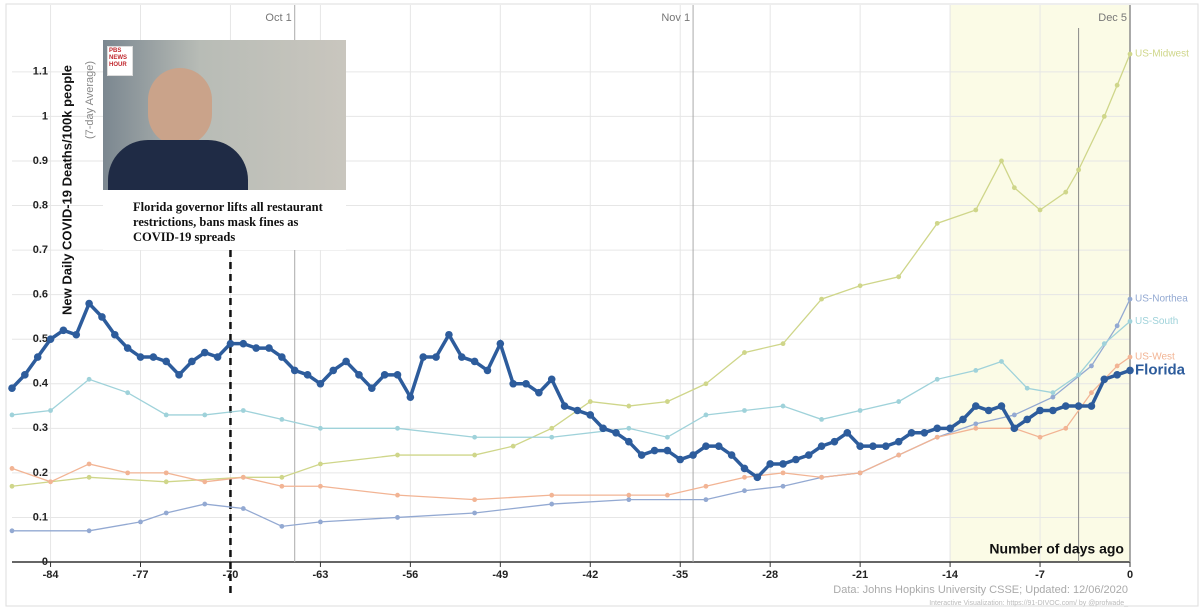  Describe the element at coordinates (590, 575) in the screenshot. I see `x-tick-label: -42` at that location.